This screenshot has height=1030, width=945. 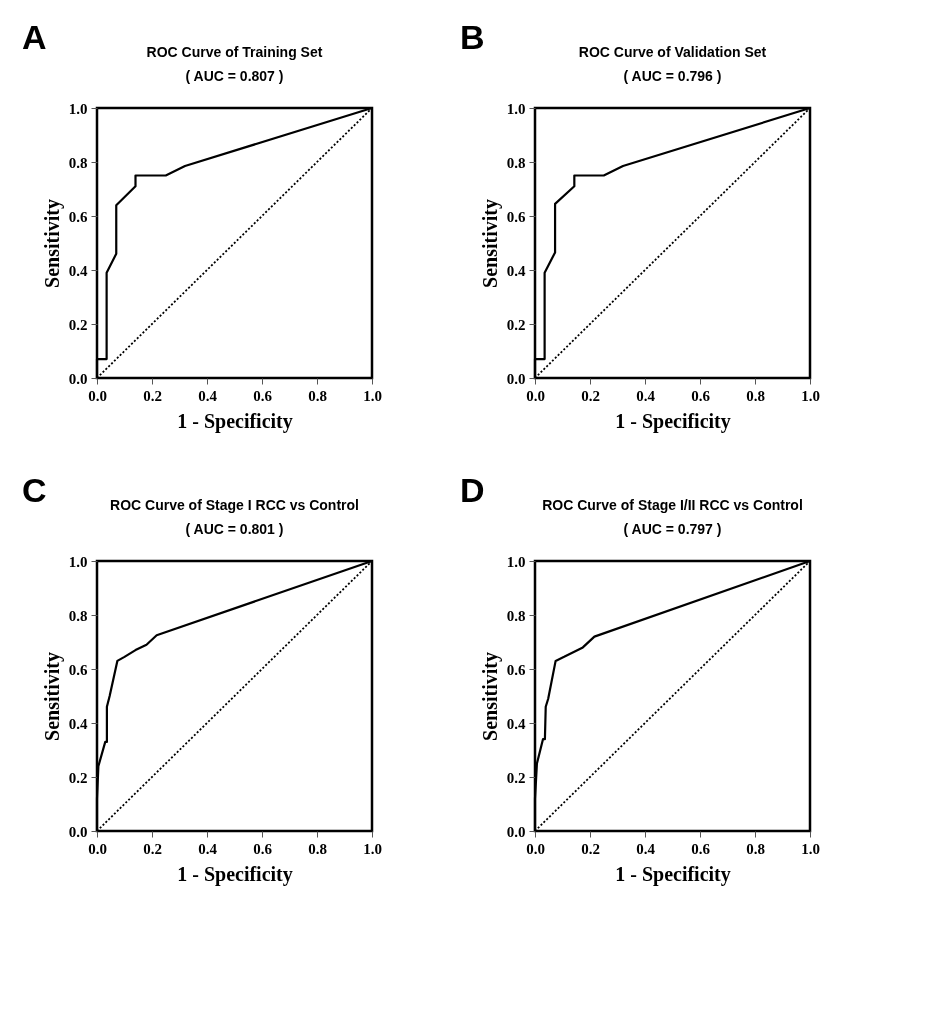 What do you see at coordinates (672, 52) in the screenshot?
I see `chart-title: ROC Curve of Validation Set` at bounding box center [672, 52].